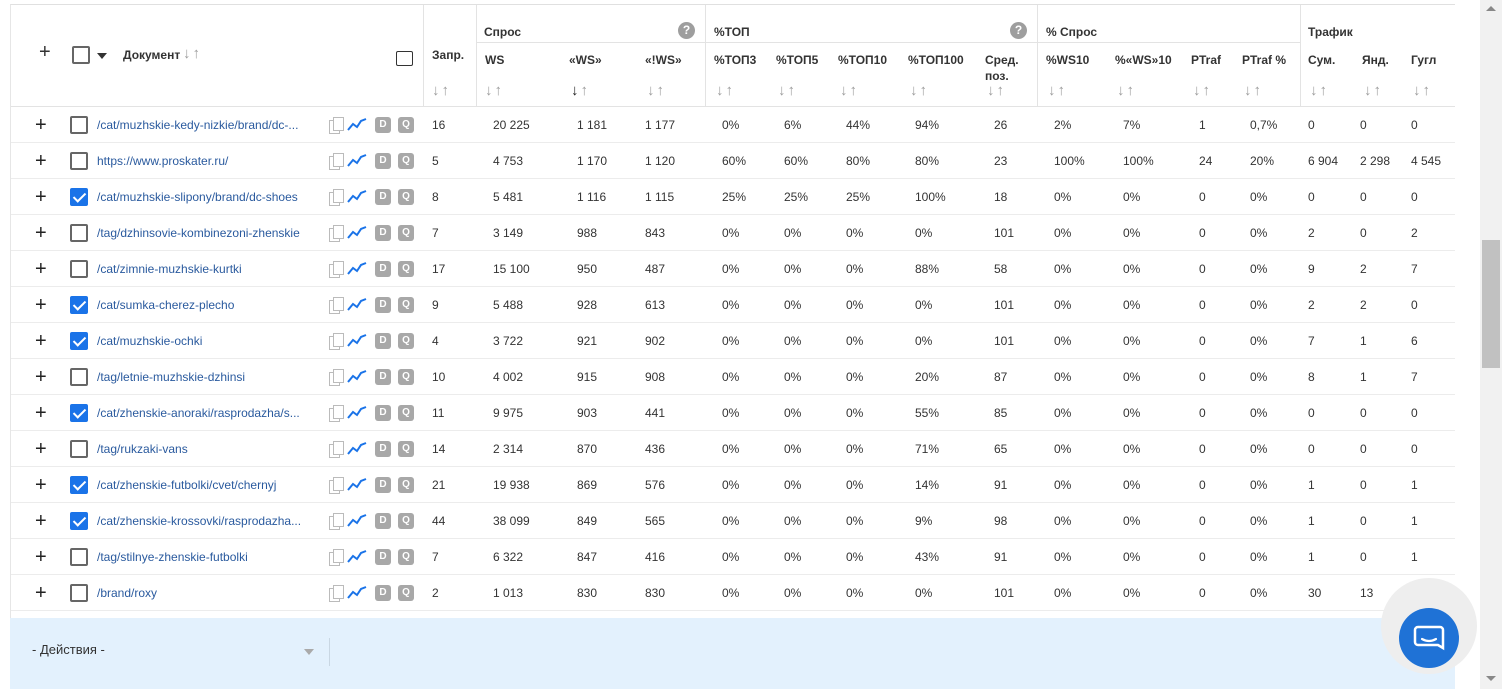  I want to click on document-link: /cat/muzhskie-slipony/brand/dc-shoes, so click(197, 197).